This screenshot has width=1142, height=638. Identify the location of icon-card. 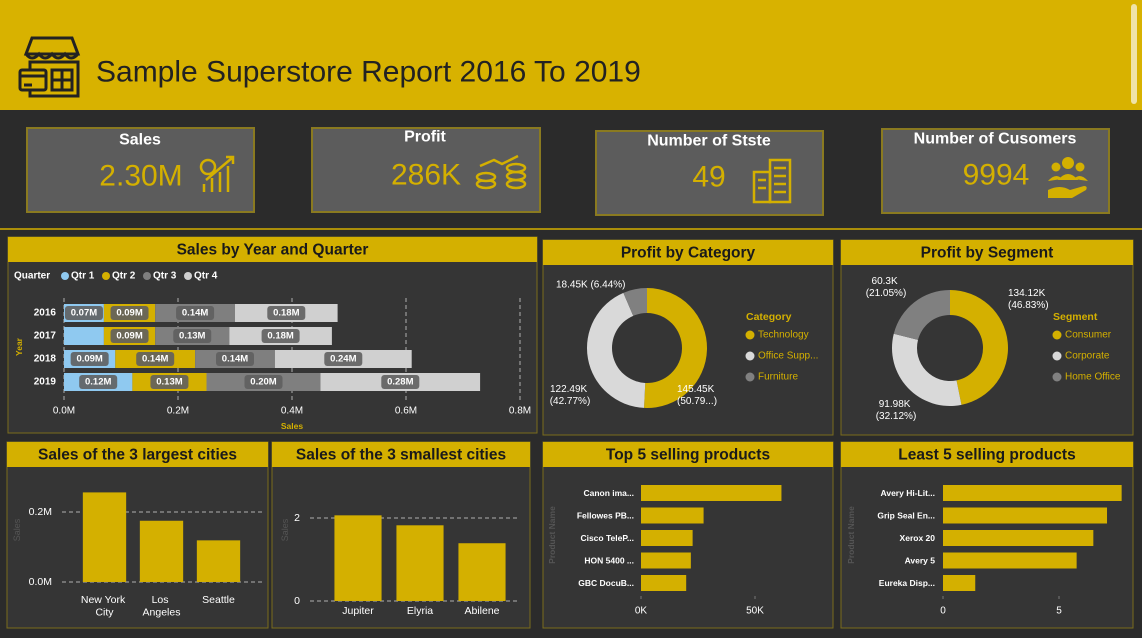
(33, 80).